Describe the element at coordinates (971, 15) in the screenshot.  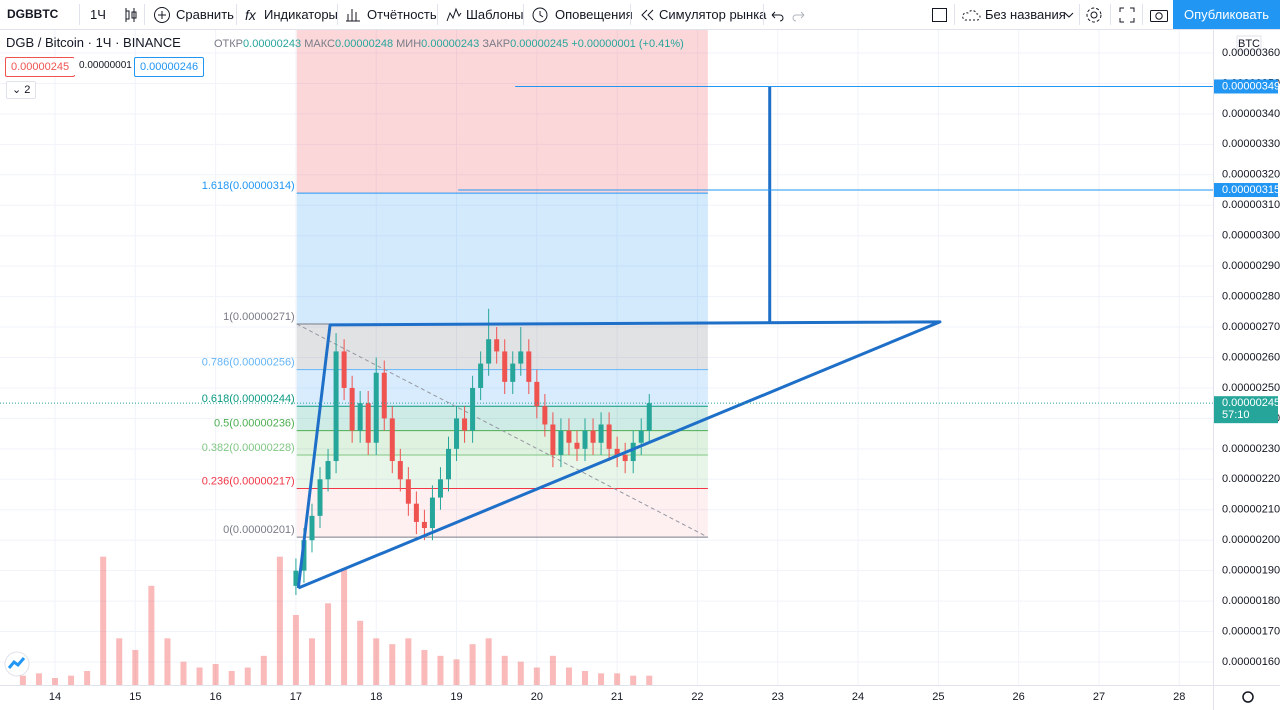
I see `cloud-icon` at that location.